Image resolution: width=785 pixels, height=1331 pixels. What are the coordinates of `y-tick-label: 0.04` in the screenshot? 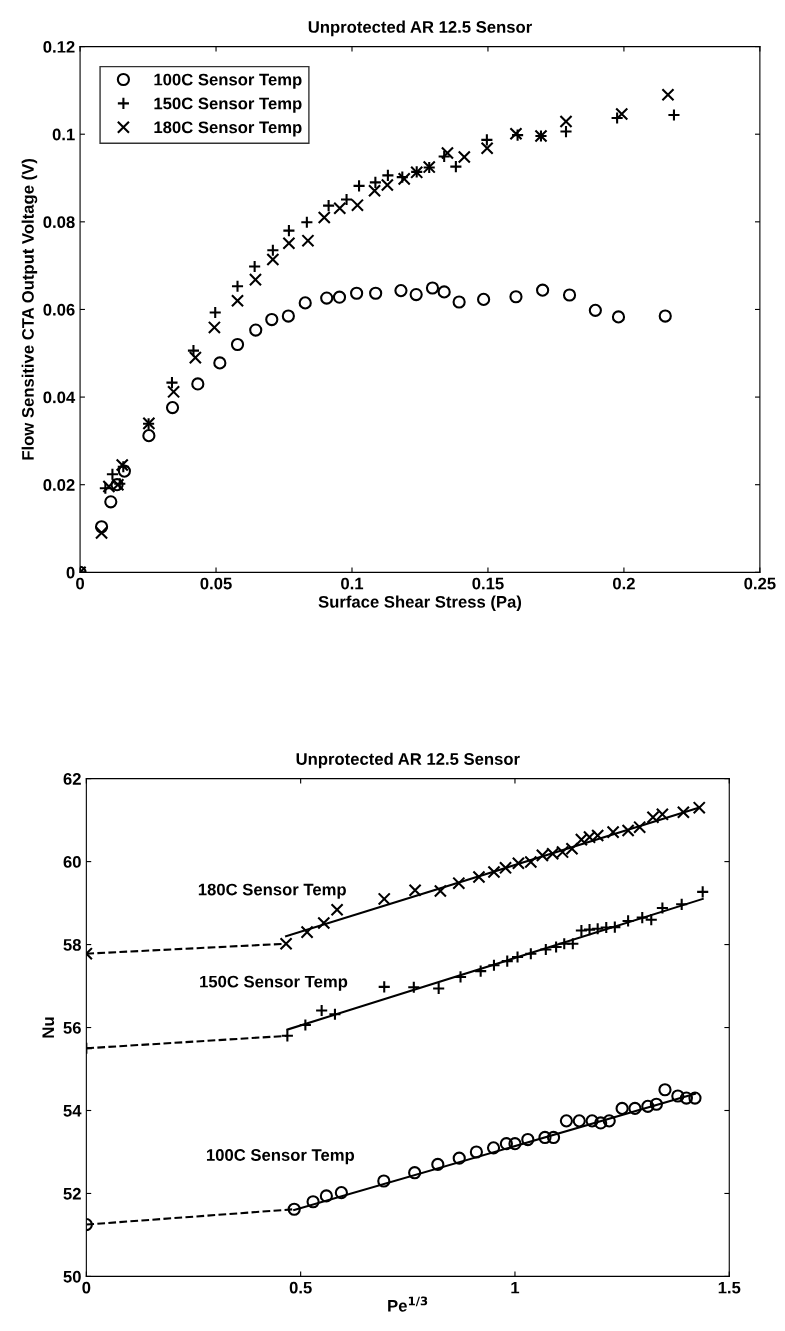 It's located at (59, 397).